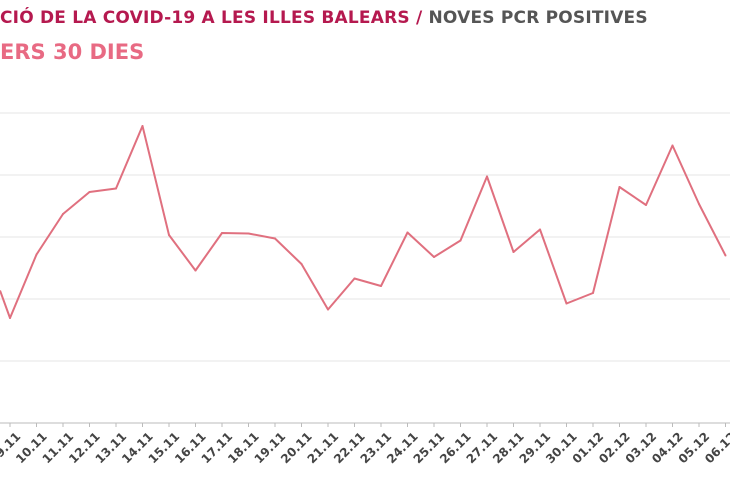 This screenshot has width=730, height=500. Describe the element at coordinates (36, 254) in the screenshot. I see `data-point-10.11` at that location.